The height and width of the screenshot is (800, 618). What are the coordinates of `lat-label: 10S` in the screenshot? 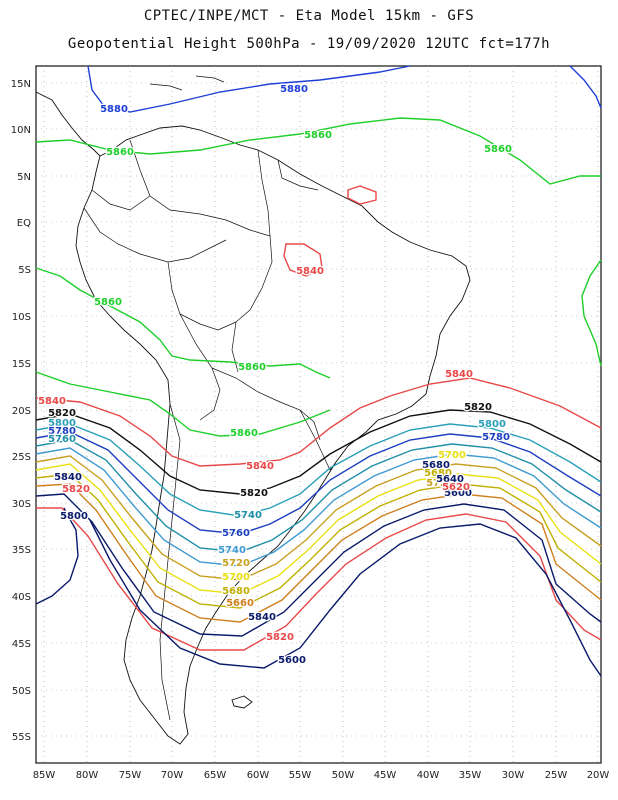 It's located at (21, 317).